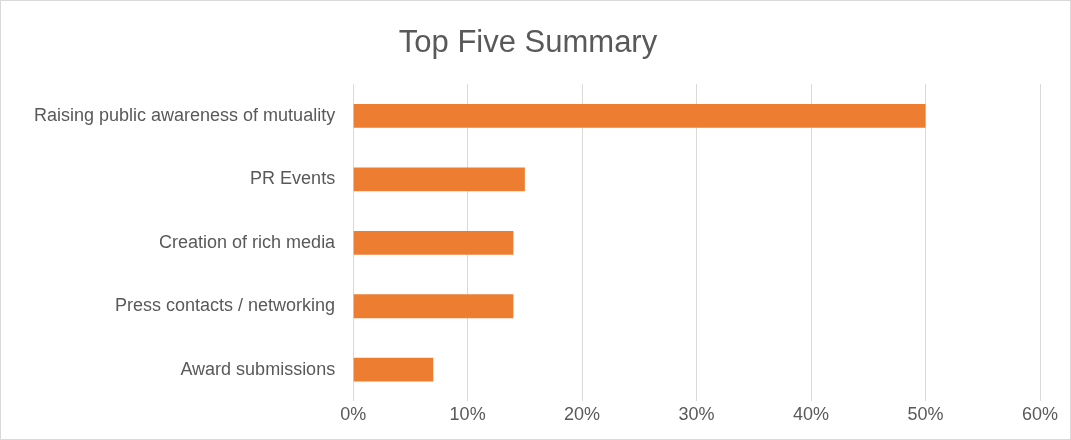 This screenshot has width=1071, height=440. Describe the element at coordinates (696, 414) in the screenshot. I see `x-tick-label: 30%` at that location.